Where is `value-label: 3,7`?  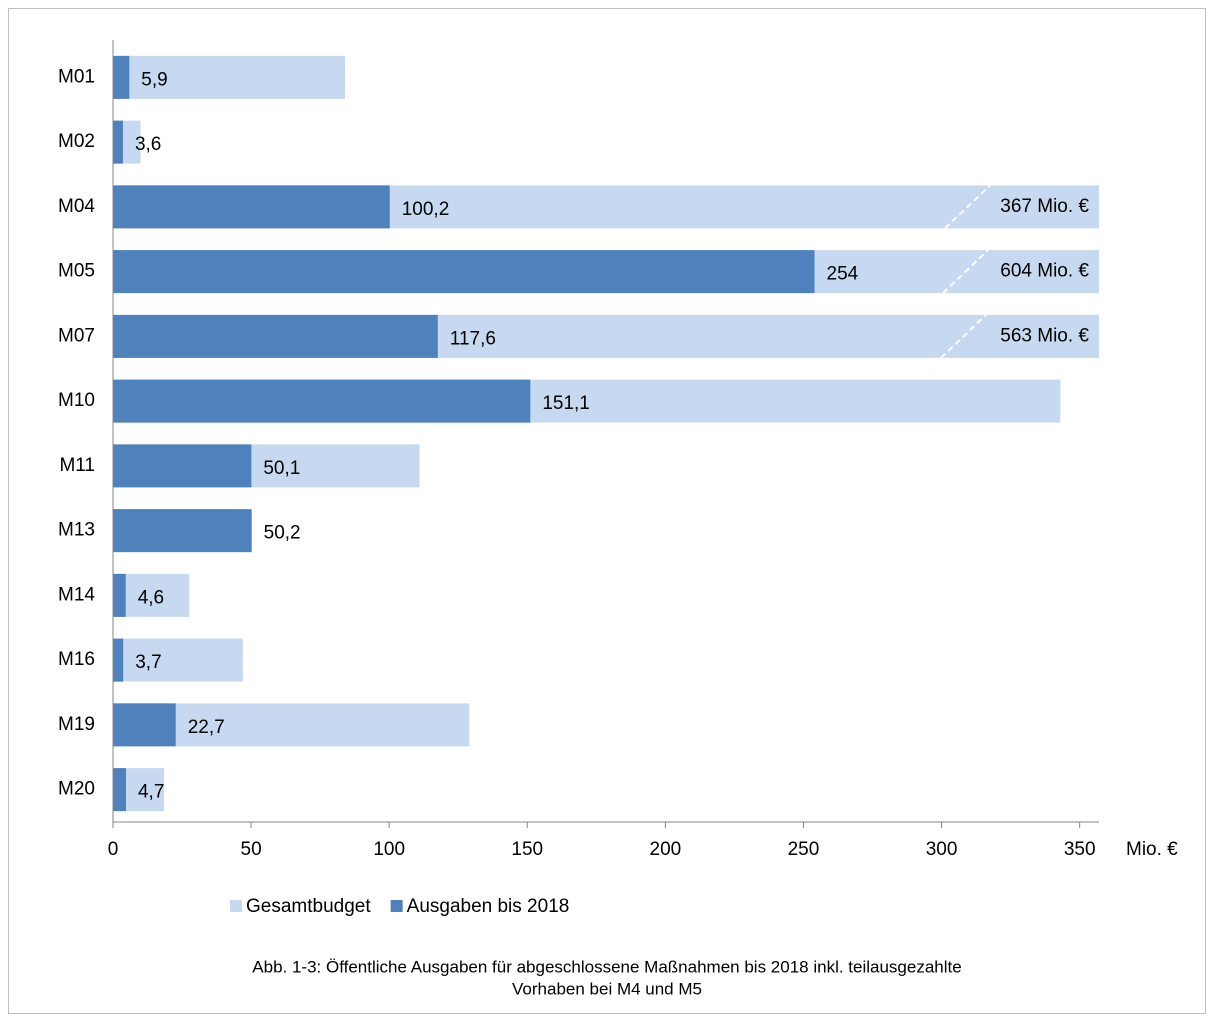
value-label: 3,7 is located at coordinates (148, 662).